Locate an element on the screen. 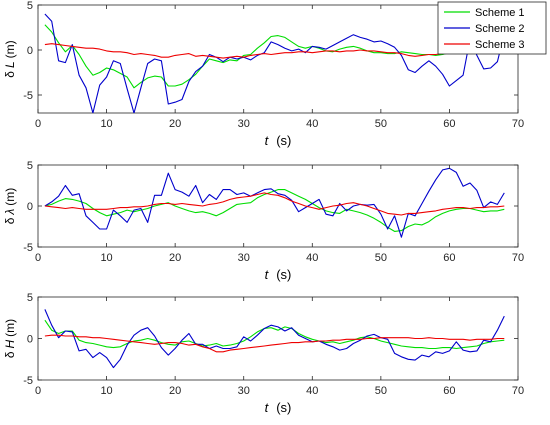 This screenshot has width=550, height=425. legend-label: Scheme 2 is located at coordinates (500, 29).